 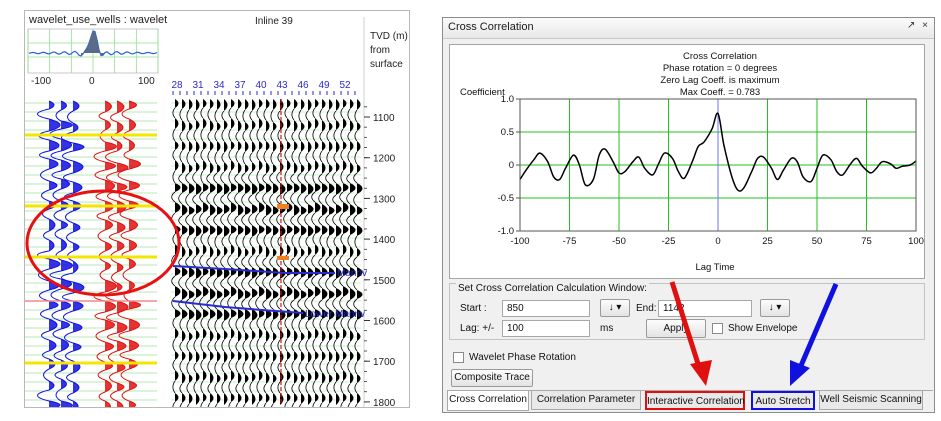 I want to click on lag-input: 100, so click(x=546, y=328).